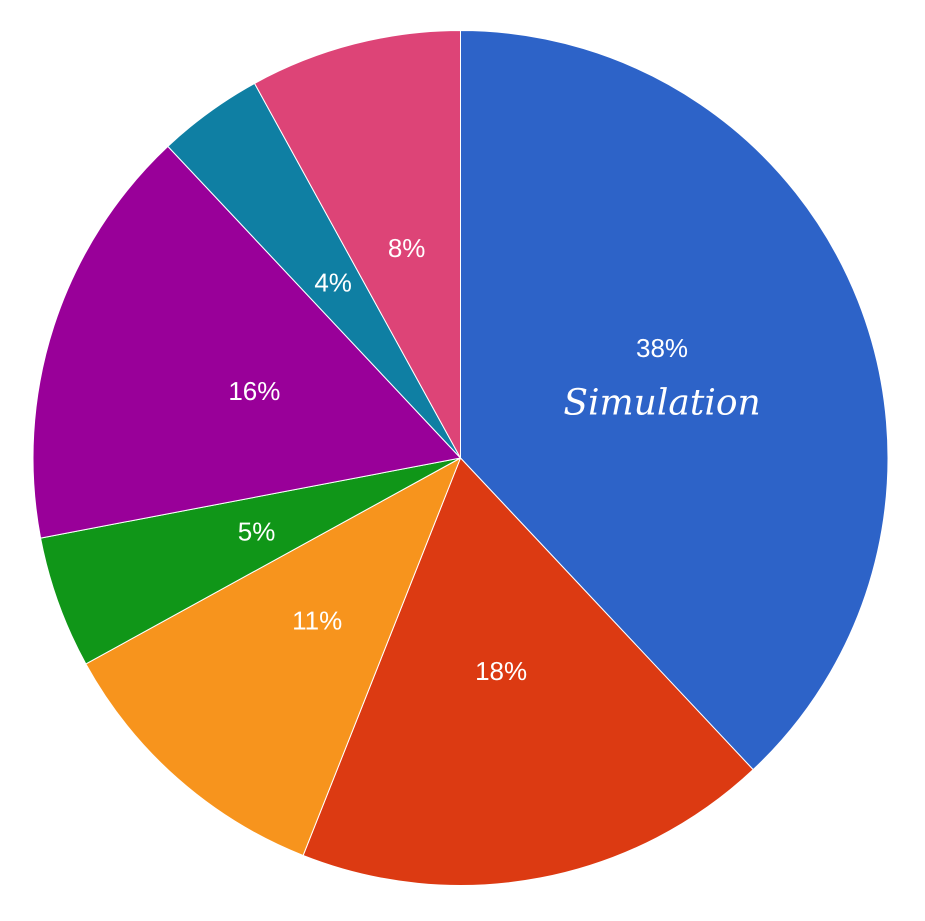 This screenshot has width=925, height=921. Describe the element at coordinates (317, 621) in the screenshot. I see `data-label: 11%` at that location.